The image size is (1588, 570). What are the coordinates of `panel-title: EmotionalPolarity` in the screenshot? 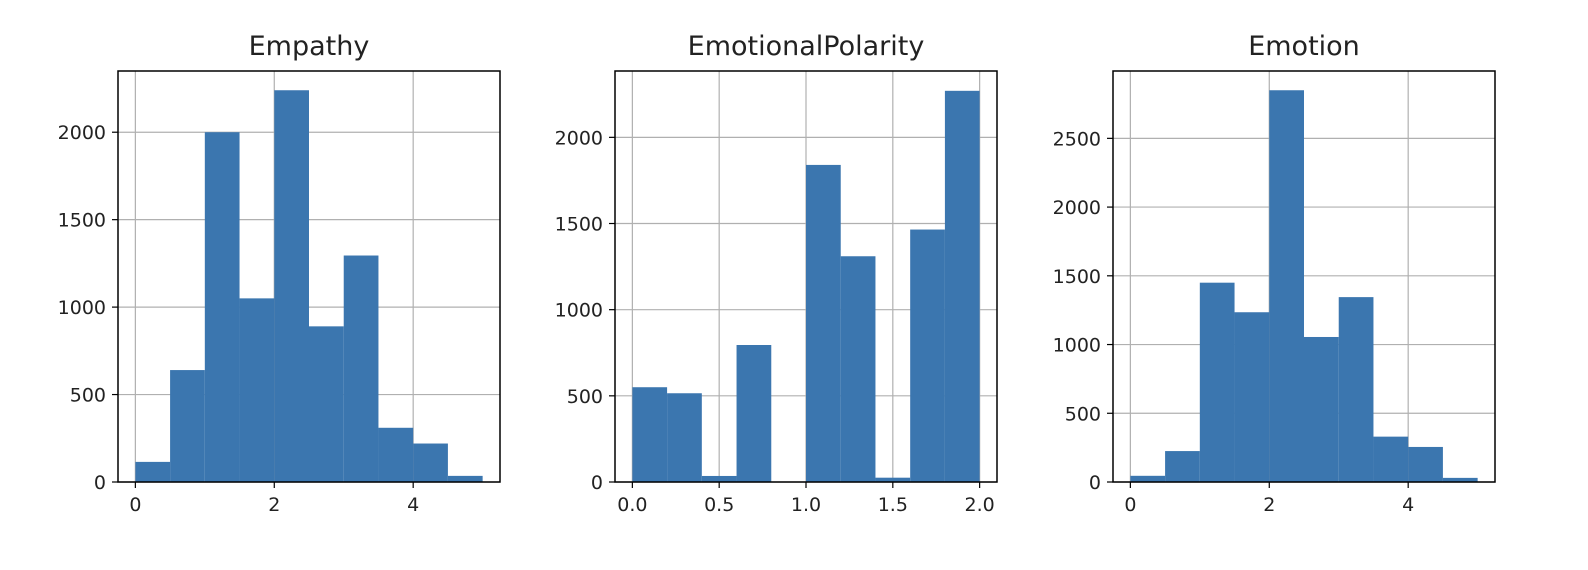 It's located at (806, 46).